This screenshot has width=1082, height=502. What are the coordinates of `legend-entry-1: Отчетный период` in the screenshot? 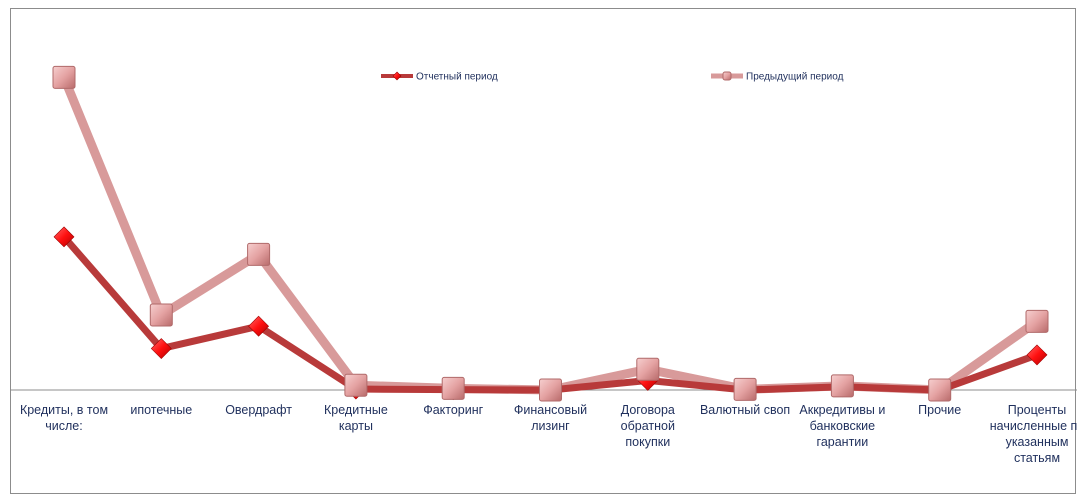 It's located at (439, 77).